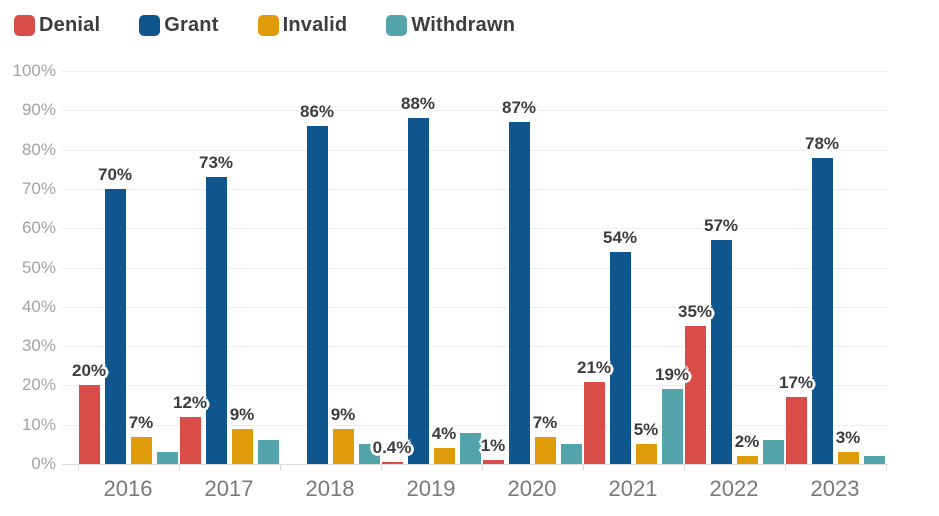 The image size is (939, 516). I want to click on x-axis-year-label-2022: 2022, so click(734, 488).